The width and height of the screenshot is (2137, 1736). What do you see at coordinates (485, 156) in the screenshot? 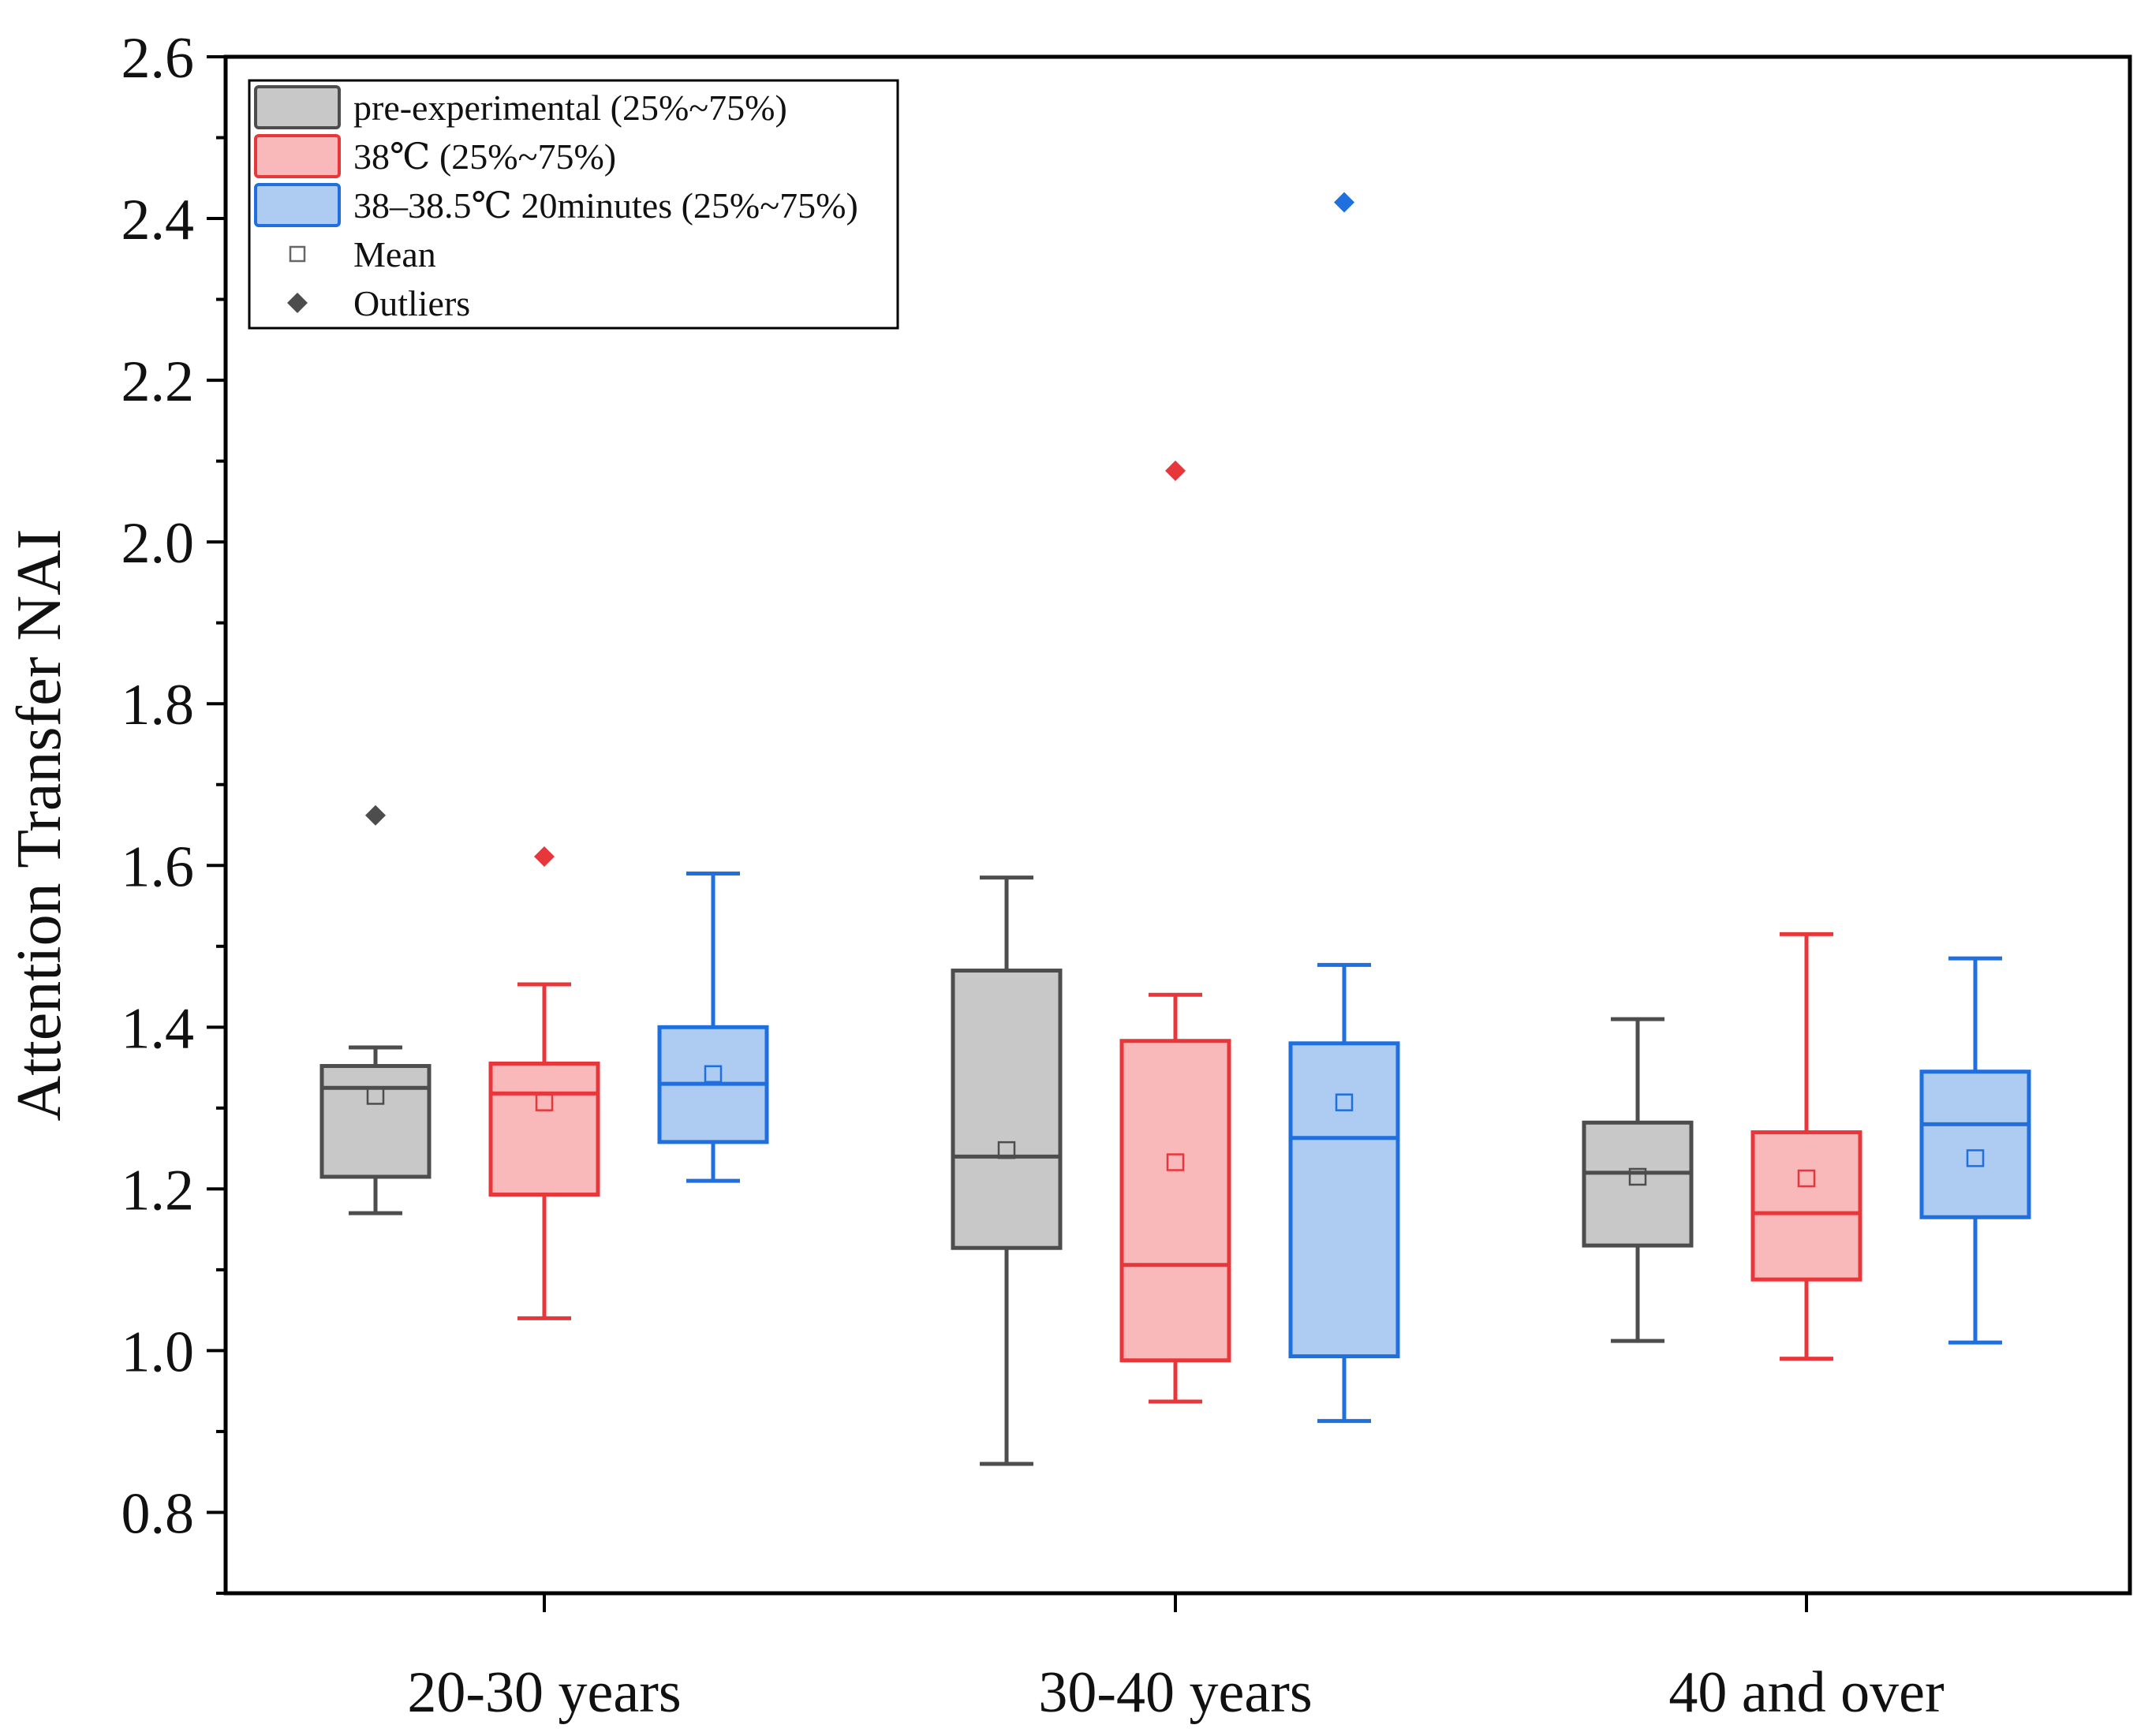
I see `legend-label: 38℃ (25%~75%)` at bounding box center [485, 156].